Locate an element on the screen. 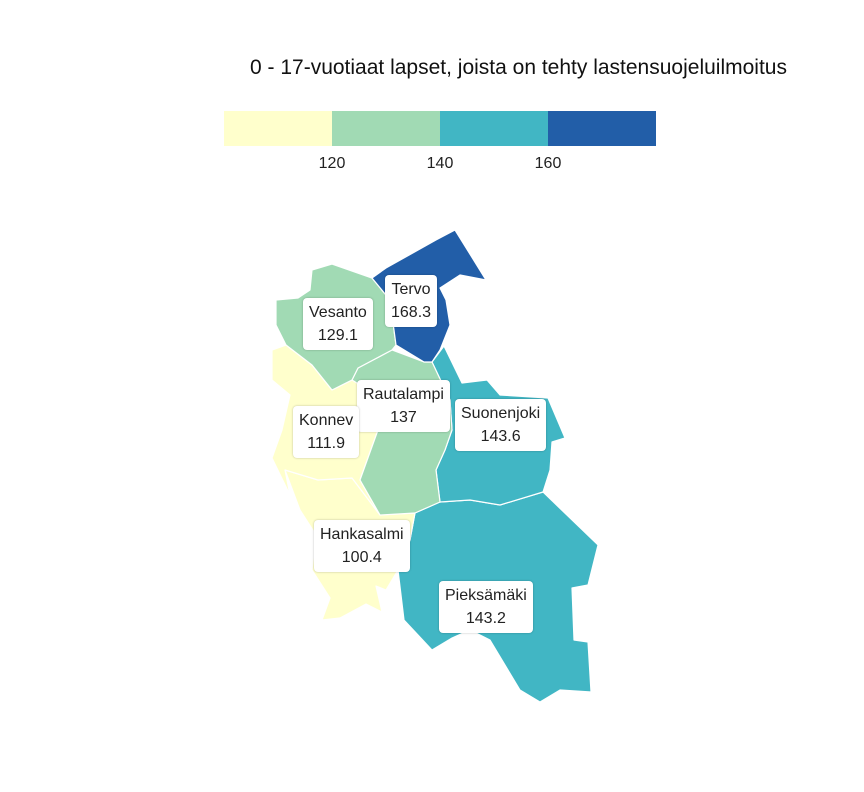  label-rautalampi-name: Rautalampi is located at coordinates (403, 394).